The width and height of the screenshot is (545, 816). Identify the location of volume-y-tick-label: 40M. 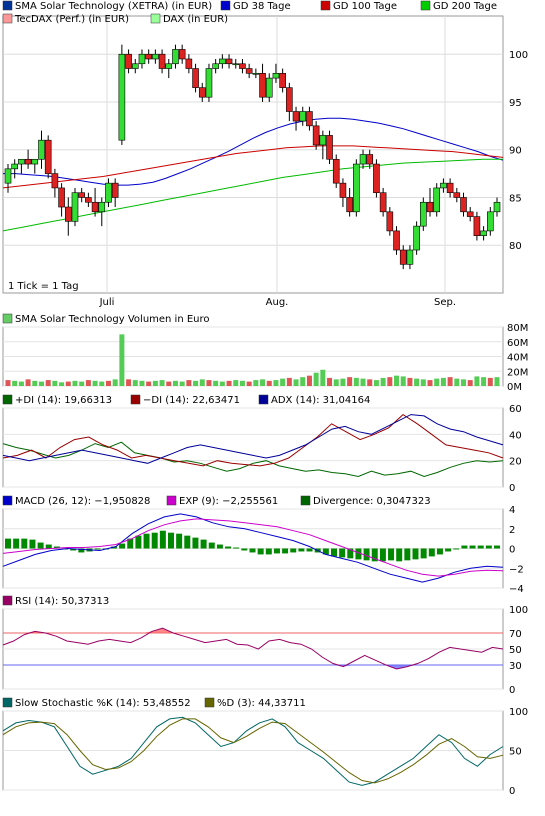
(517, 358).